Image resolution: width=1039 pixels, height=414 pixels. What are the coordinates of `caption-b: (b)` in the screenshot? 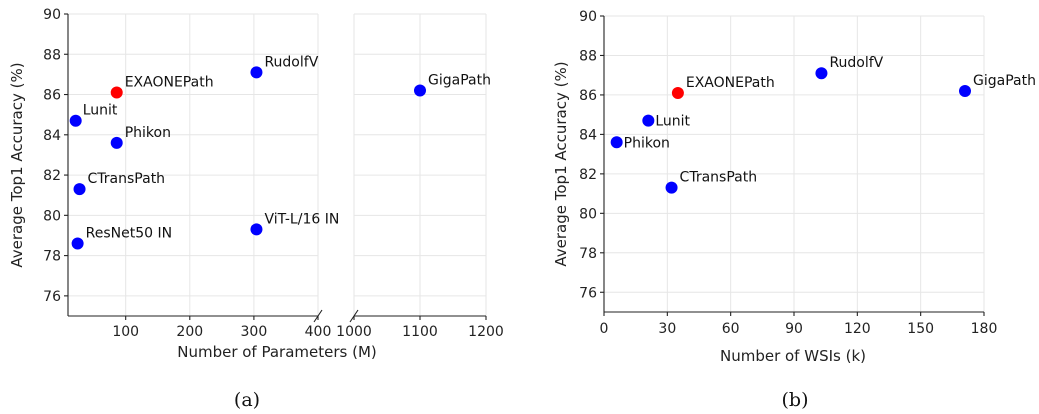 It's located at (795, 400).